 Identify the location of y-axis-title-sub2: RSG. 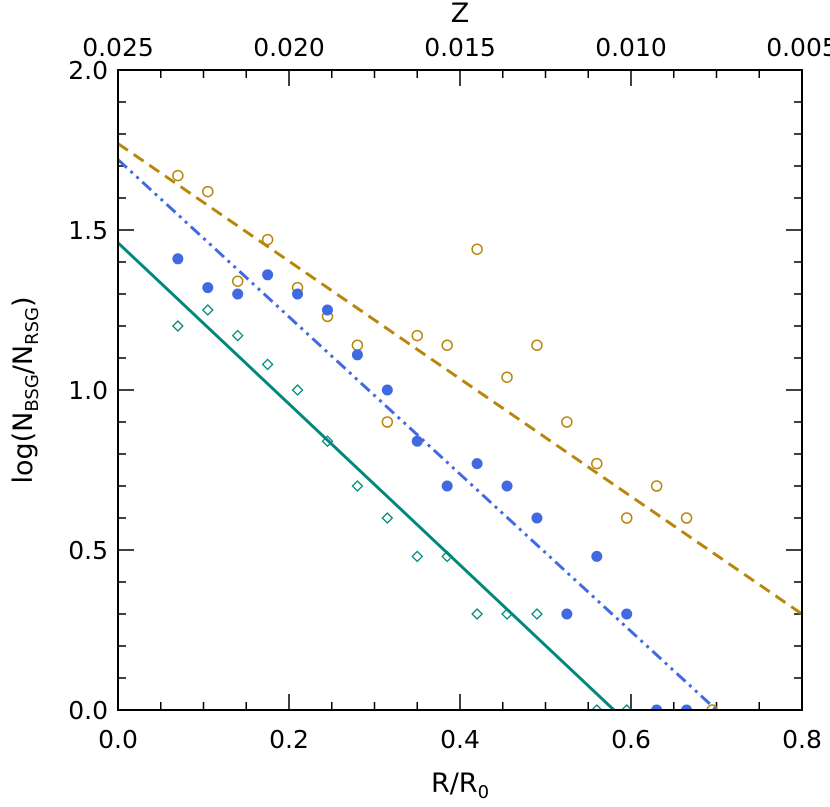
(32, 326).